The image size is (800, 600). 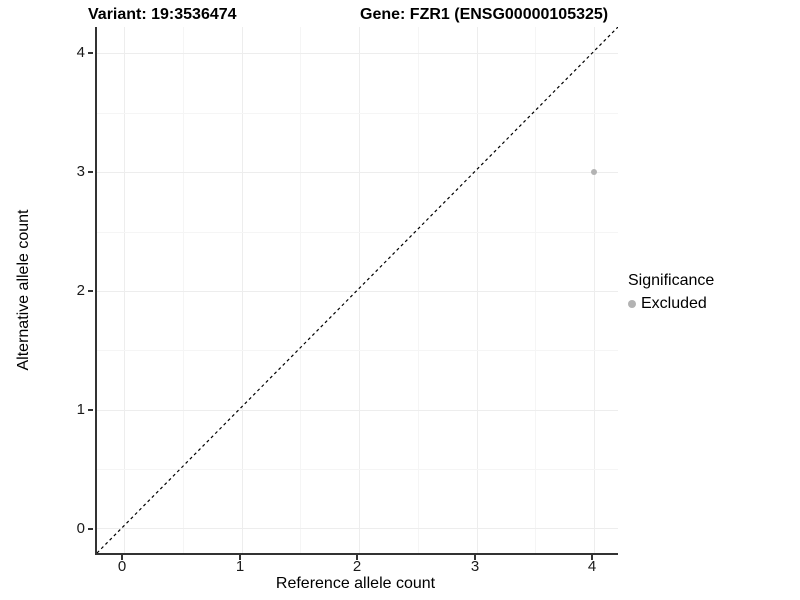 What do you see at coordinates (632, 304) in the screenshot?
I see `excluded-point-icon` at bounding box center [632, 304].